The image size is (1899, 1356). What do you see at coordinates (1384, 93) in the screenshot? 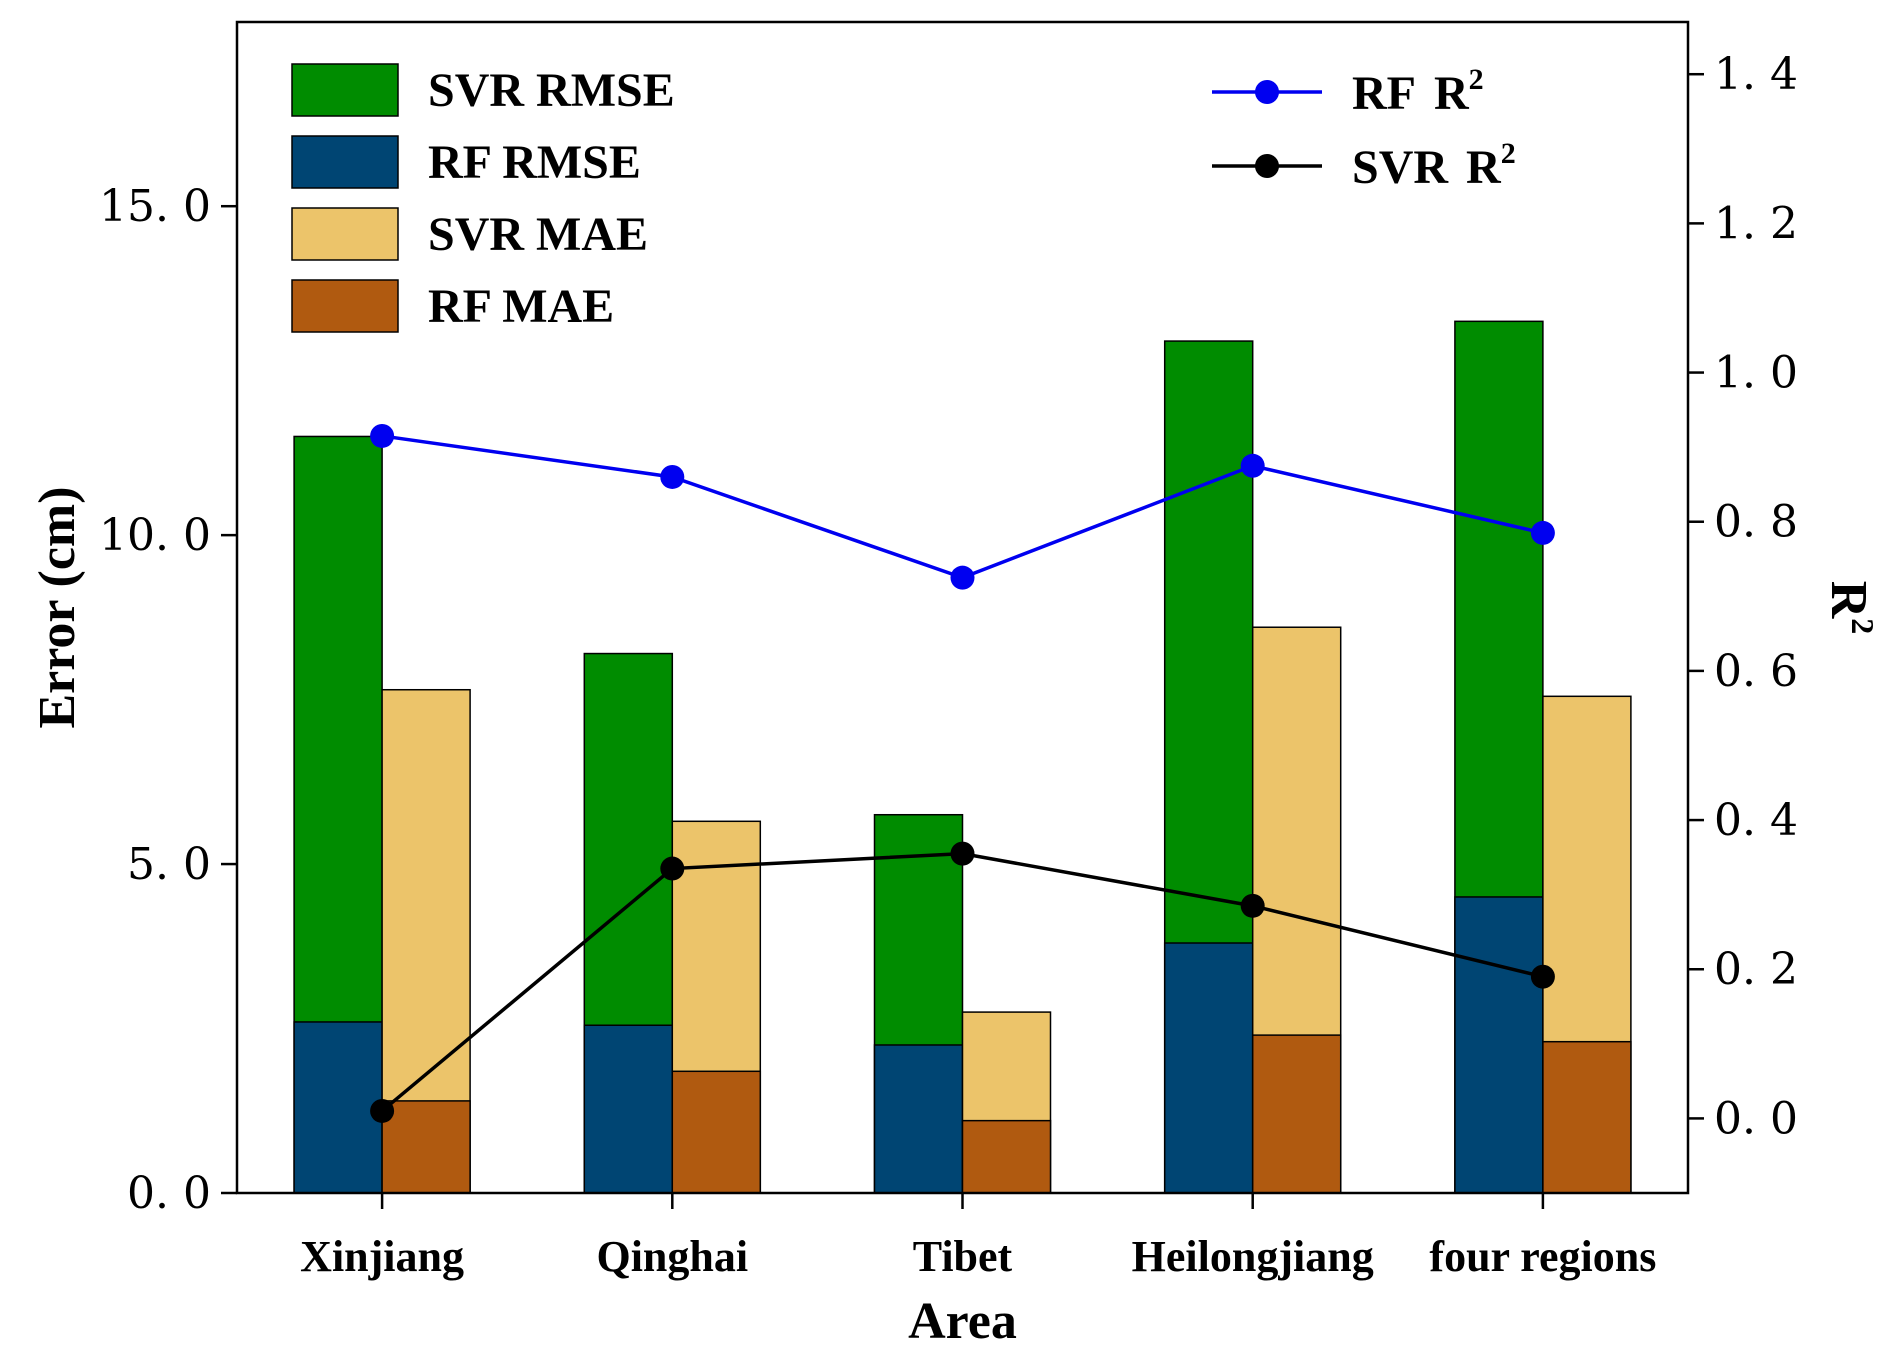
I see `legend-line-label-name: RF` at bounding box center [1384, 93].